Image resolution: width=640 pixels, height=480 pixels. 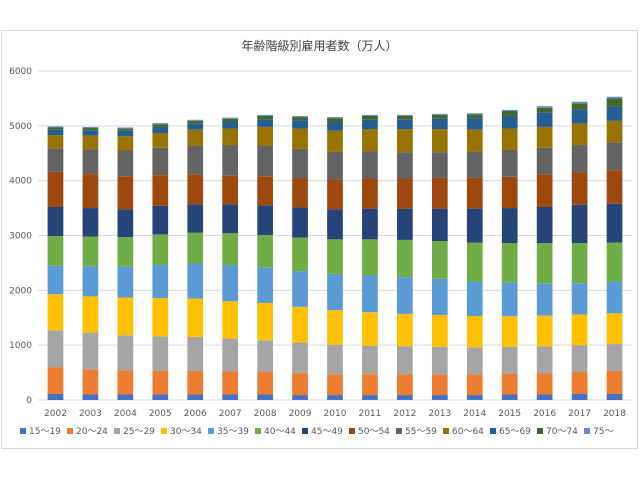 I want to click on y-tick-label: 4000, so click(x=20, y=182).